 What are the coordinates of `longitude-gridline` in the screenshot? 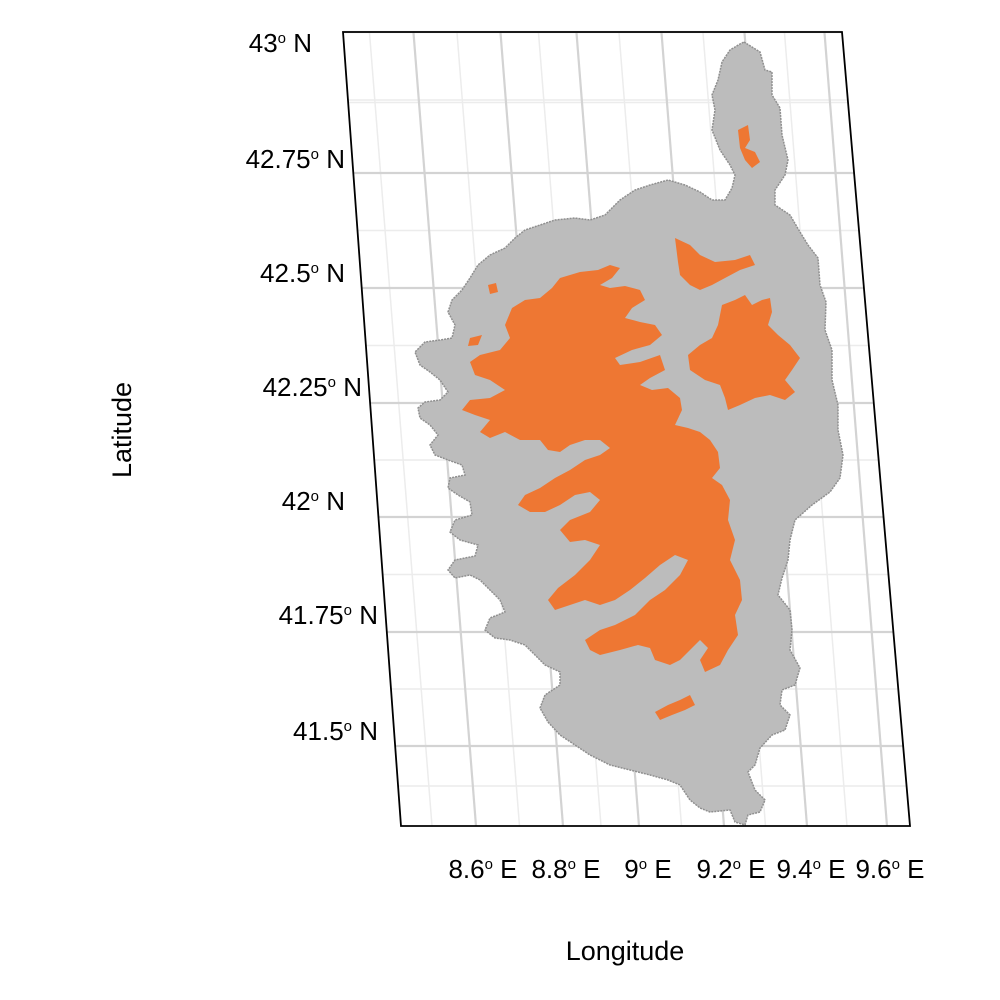 It's located at (856, 429).